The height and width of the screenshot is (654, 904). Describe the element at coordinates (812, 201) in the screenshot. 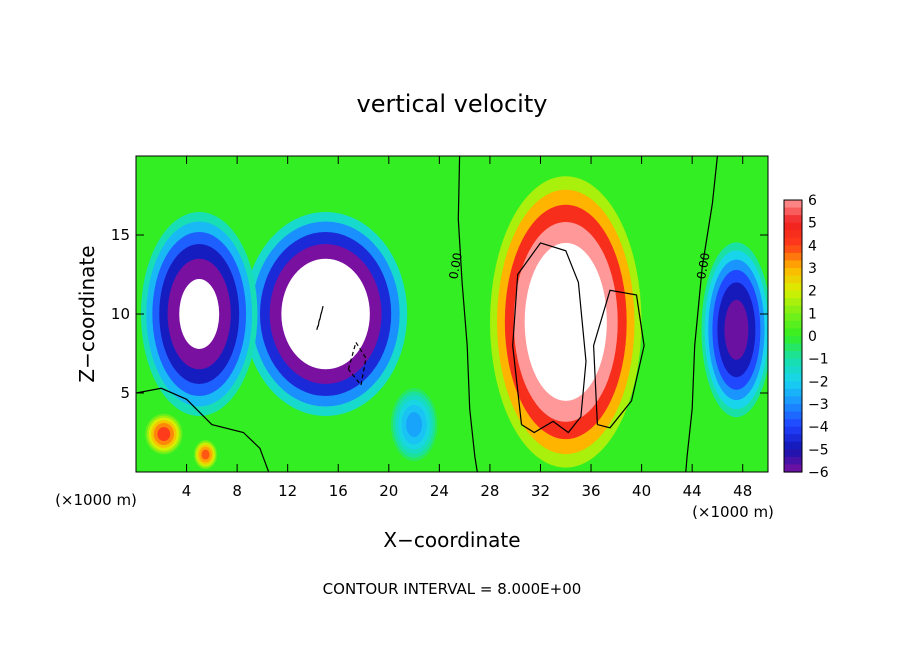

I see `colorbar-tick-label: 6` at that location.